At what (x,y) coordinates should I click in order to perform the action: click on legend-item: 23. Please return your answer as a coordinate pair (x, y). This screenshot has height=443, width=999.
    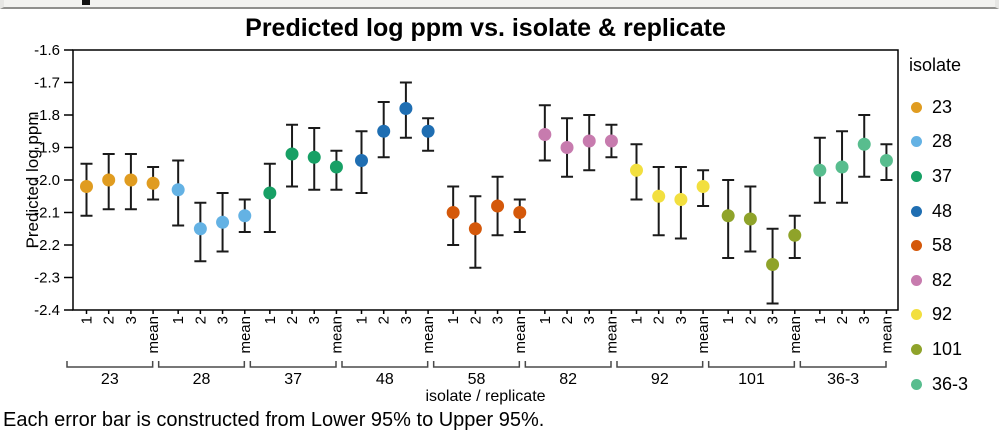
    Looking at the image, I should click on (949, 107).